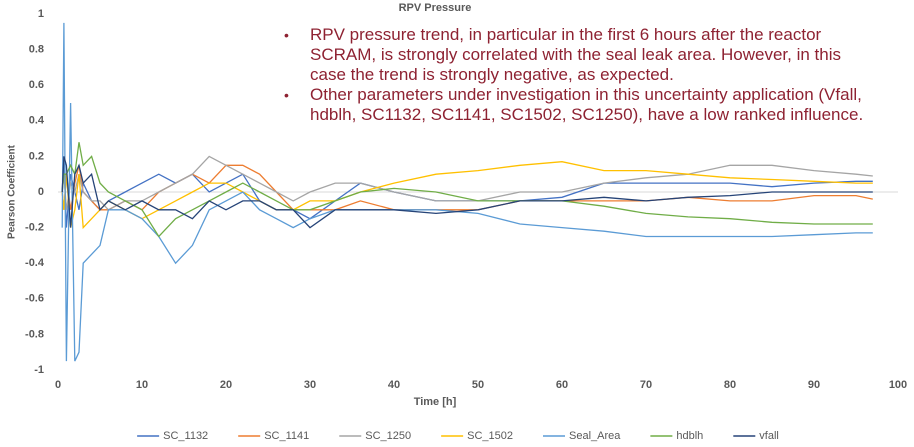  I want to click on legend-label: SC_1250, so click(388, 436).